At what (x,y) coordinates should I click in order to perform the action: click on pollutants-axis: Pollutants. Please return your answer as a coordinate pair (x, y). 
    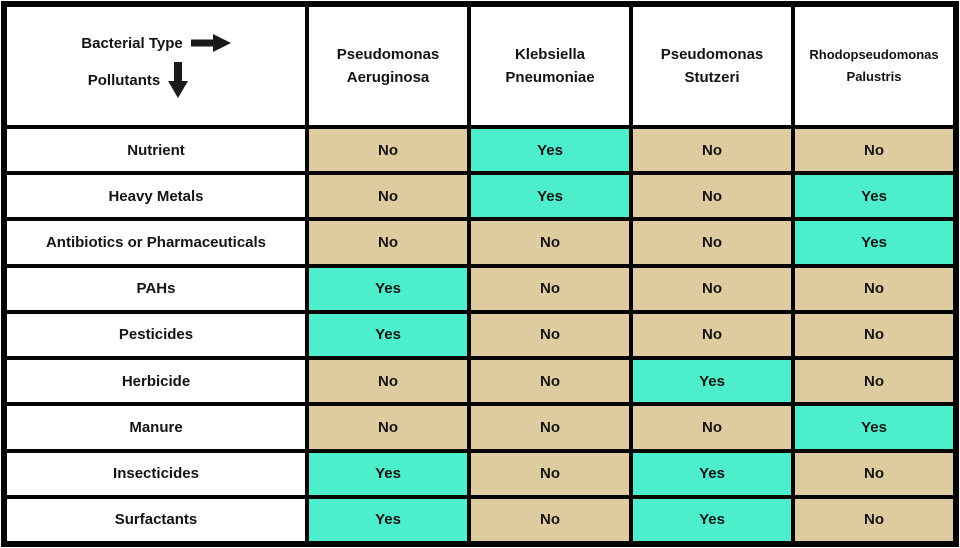
    Looking at the image, I should click on (138, 80).